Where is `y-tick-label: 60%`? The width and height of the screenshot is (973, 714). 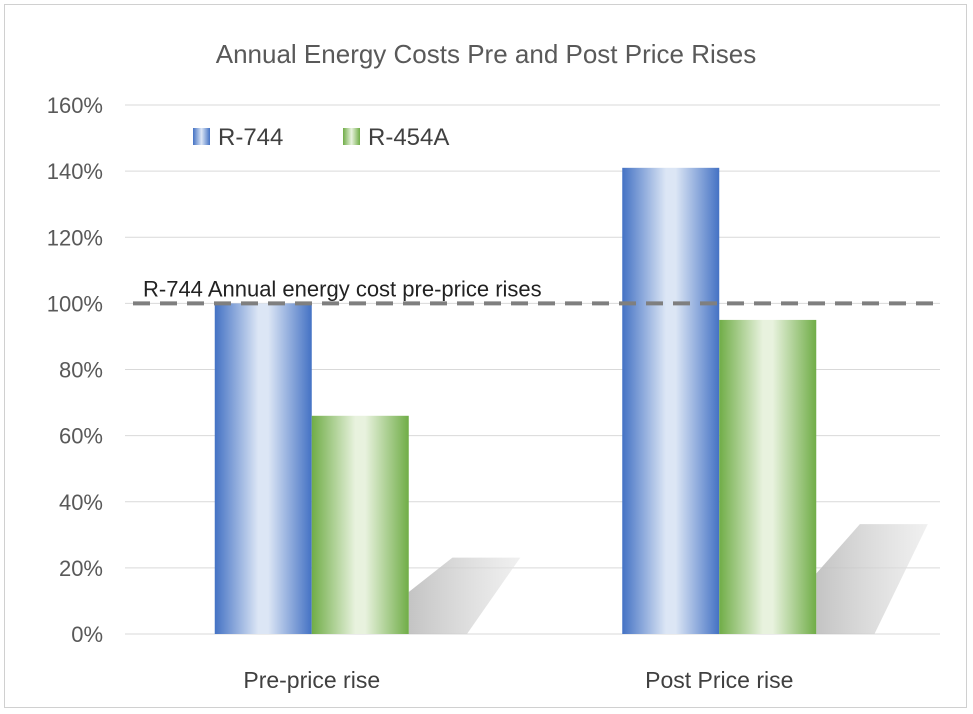 y-tick-label: 60% is located at coordinates (81, 436).